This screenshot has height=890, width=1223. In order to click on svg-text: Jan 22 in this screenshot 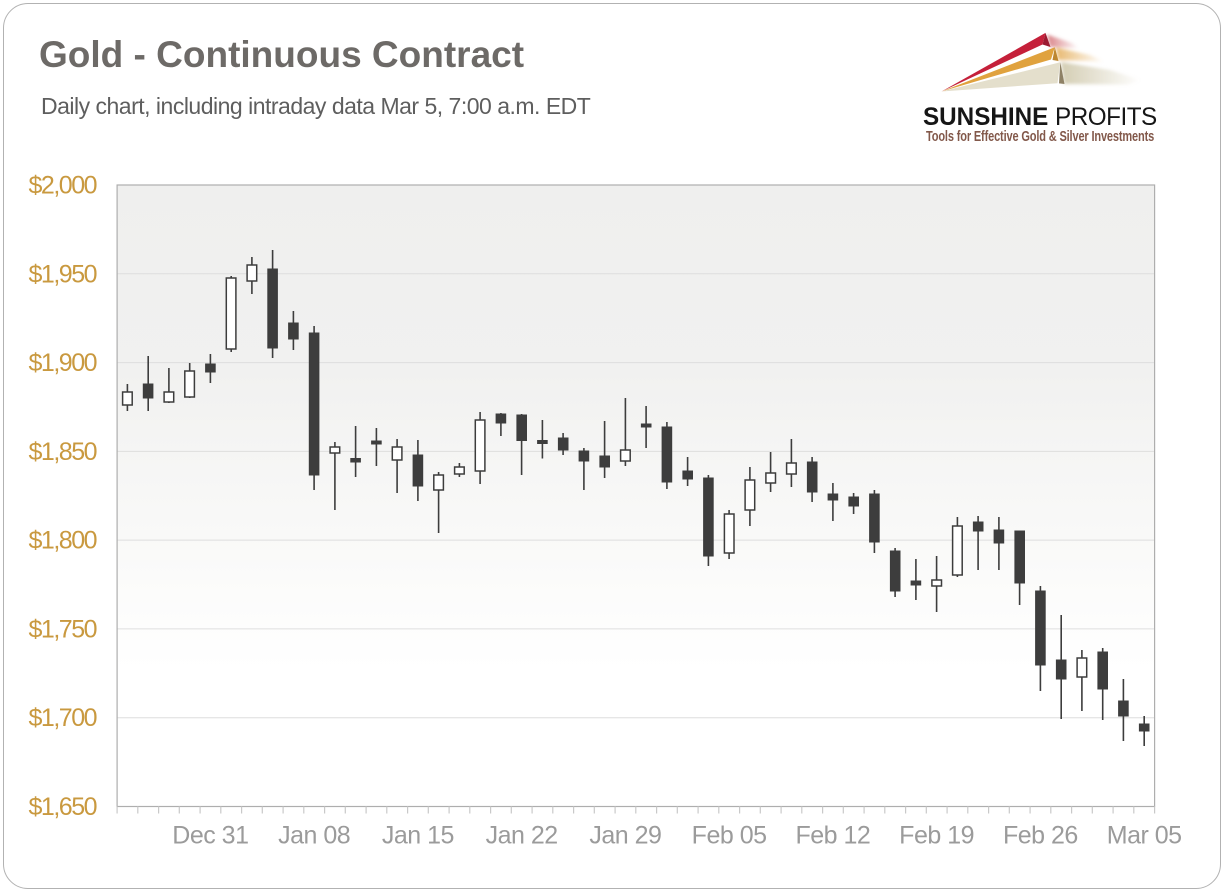, I will do `click(522, 835)`.